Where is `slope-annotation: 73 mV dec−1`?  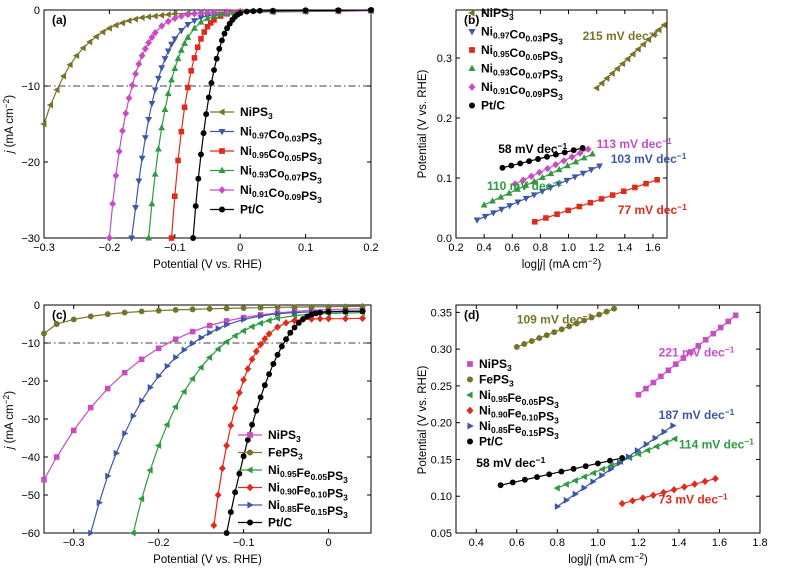 slope-annotation: 73 mV dec−1 is located at coordinates (693, 499).